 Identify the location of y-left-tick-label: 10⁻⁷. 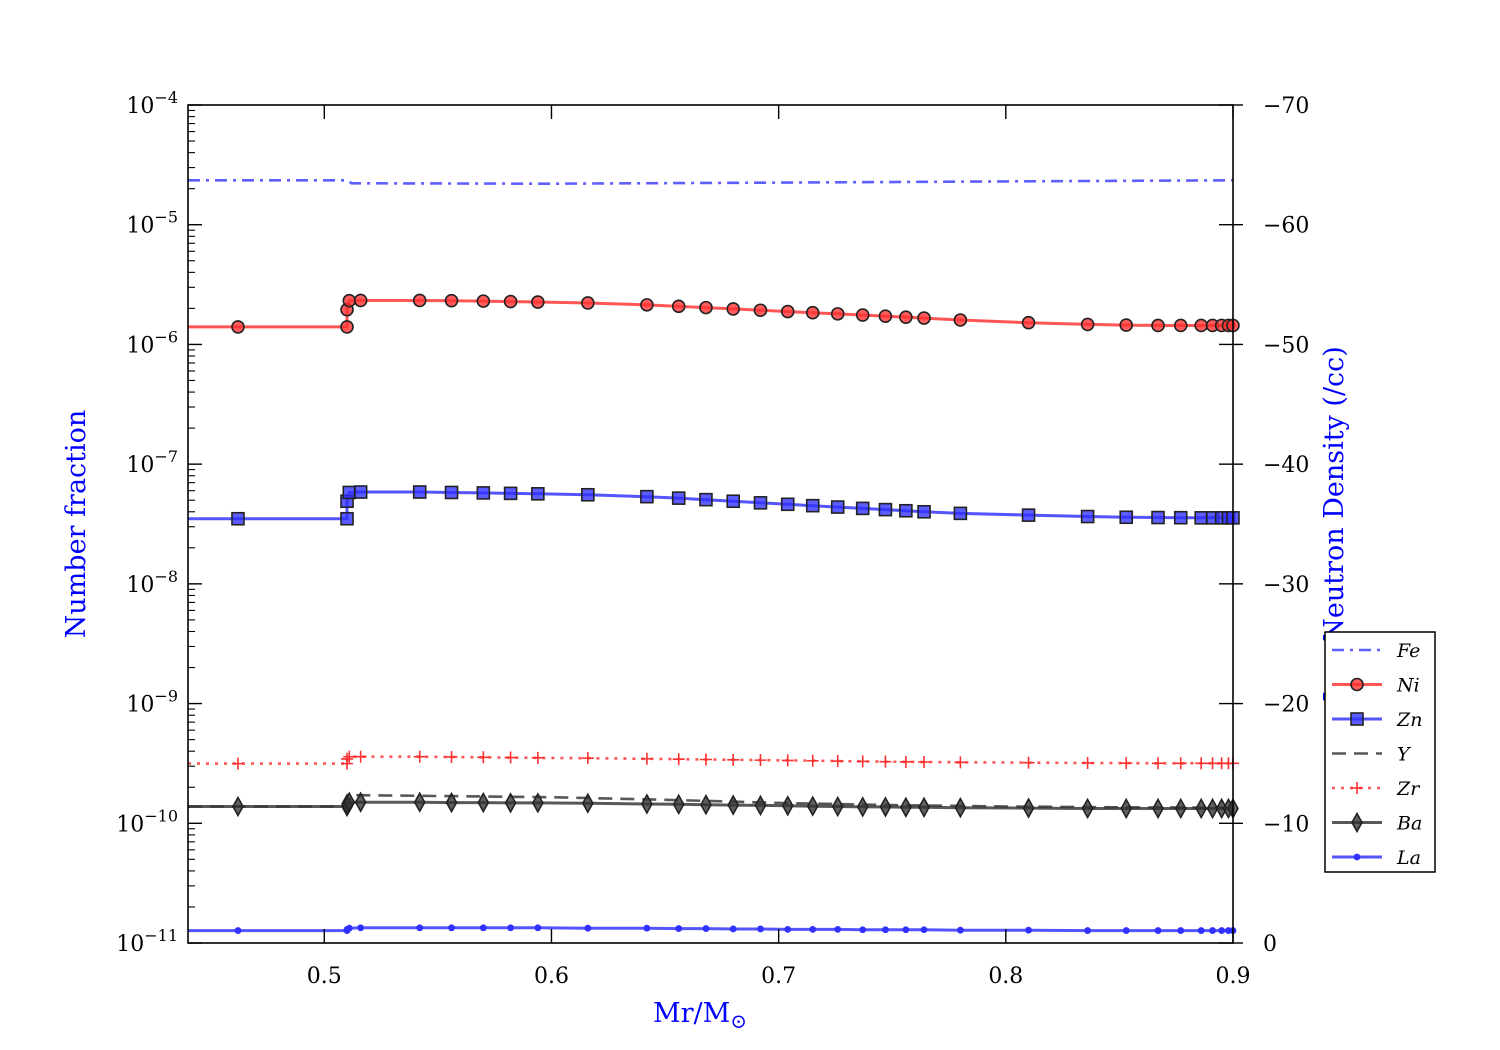
(152, 462).